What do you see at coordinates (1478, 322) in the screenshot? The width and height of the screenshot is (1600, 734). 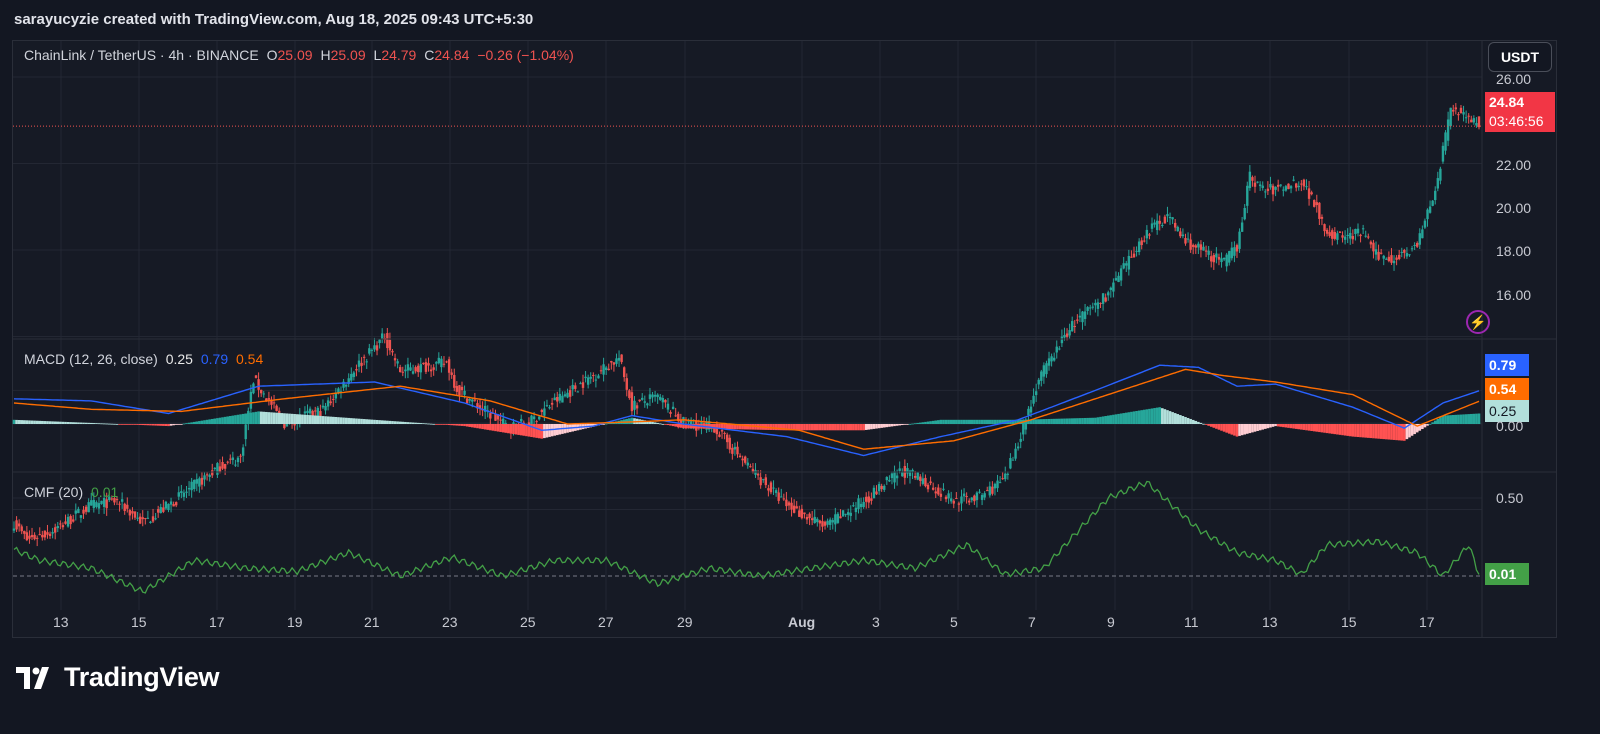 I see `lightning-icon: ⚡` at bounding box center [1478, 322].